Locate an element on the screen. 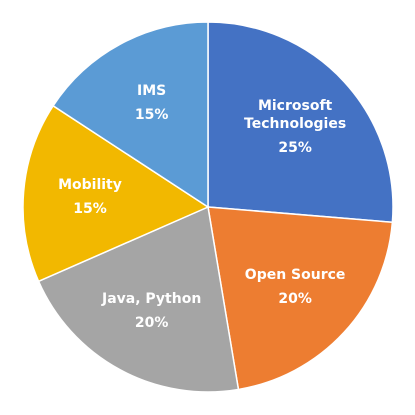 Image resolution: width=415 pixels, height=415 pixels. category-label: Microsoft Technologies is located at coordinates (295, 114).